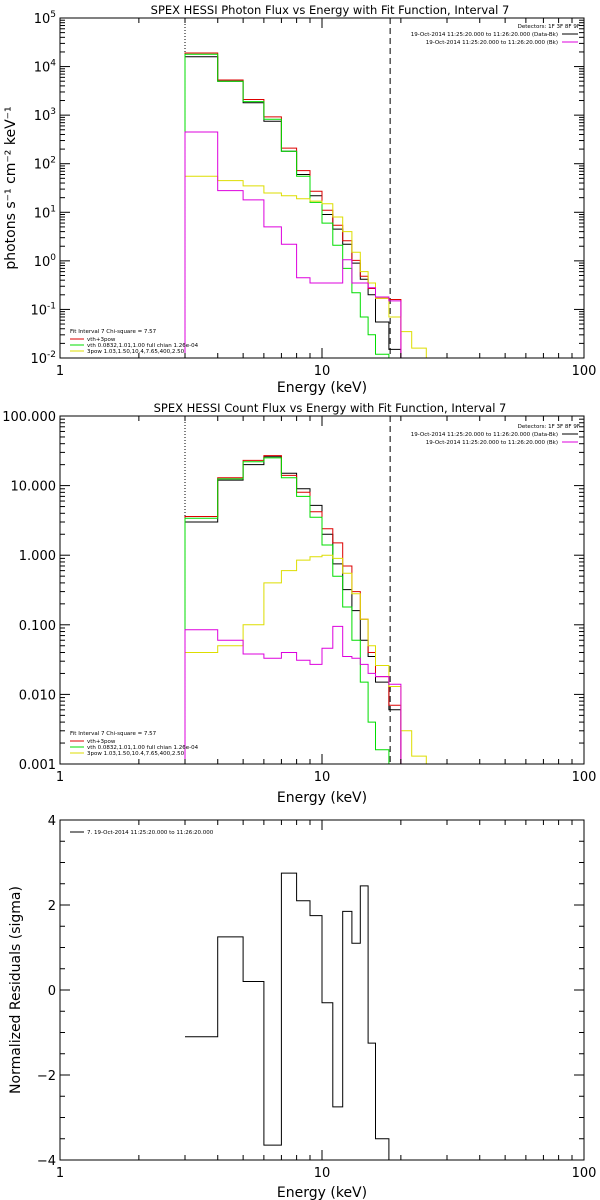 The image size is (600, 1200). I want to click on count-flux-series-data-bk, so click(293, 610).